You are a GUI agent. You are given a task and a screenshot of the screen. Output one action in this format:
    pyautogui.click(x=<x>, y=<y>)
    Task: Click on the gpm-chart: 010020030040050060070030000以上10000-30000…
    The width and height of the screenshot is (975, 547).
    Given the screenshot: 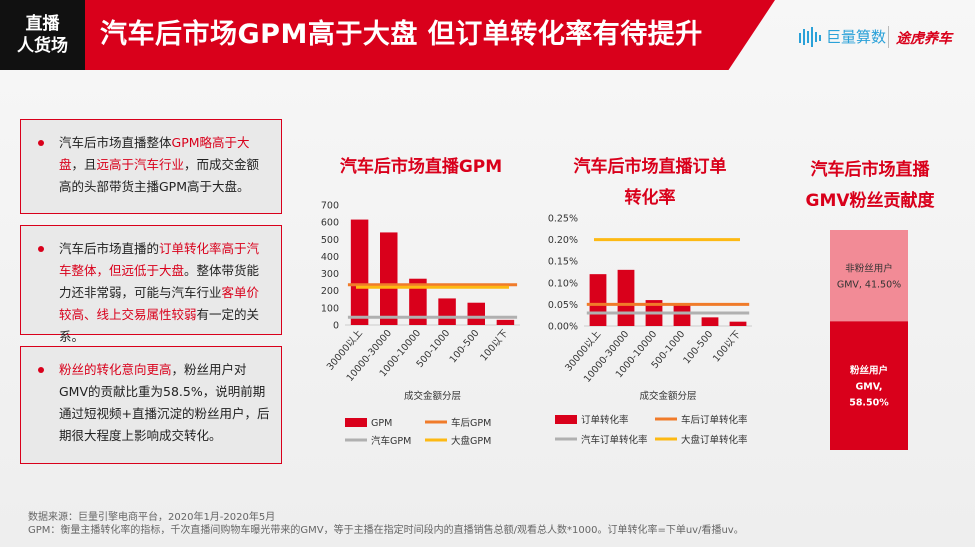 What is the action you would take?
    pyautogui.click(x=420, y=324)
    